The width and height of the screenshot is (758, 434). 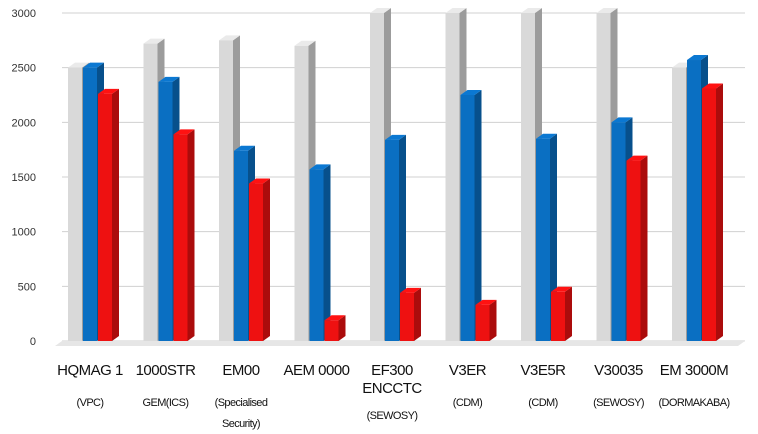 What do you see at coordinates (693, 403) in the screenshot?
I see `x-tick-label: (DORMAKABA)` at bounding box center [693, 403].